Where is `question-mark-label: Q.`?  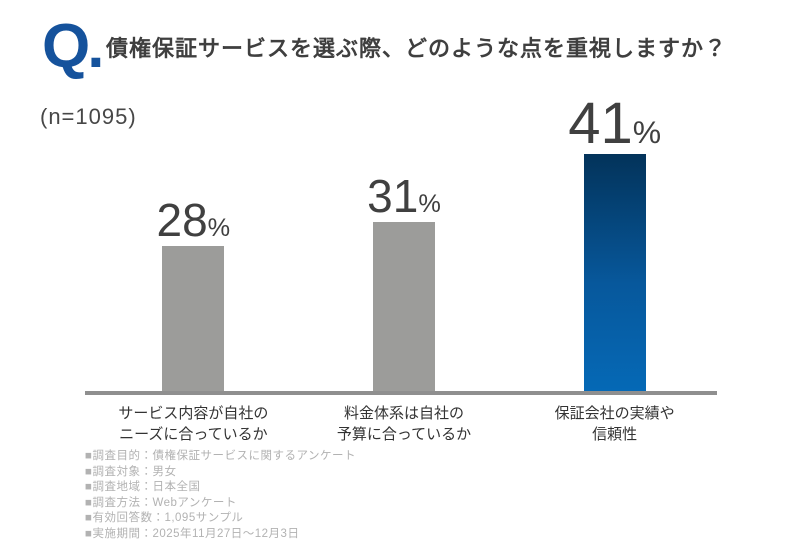 question-mark-label: Q. is located at coordinates (73, 46).